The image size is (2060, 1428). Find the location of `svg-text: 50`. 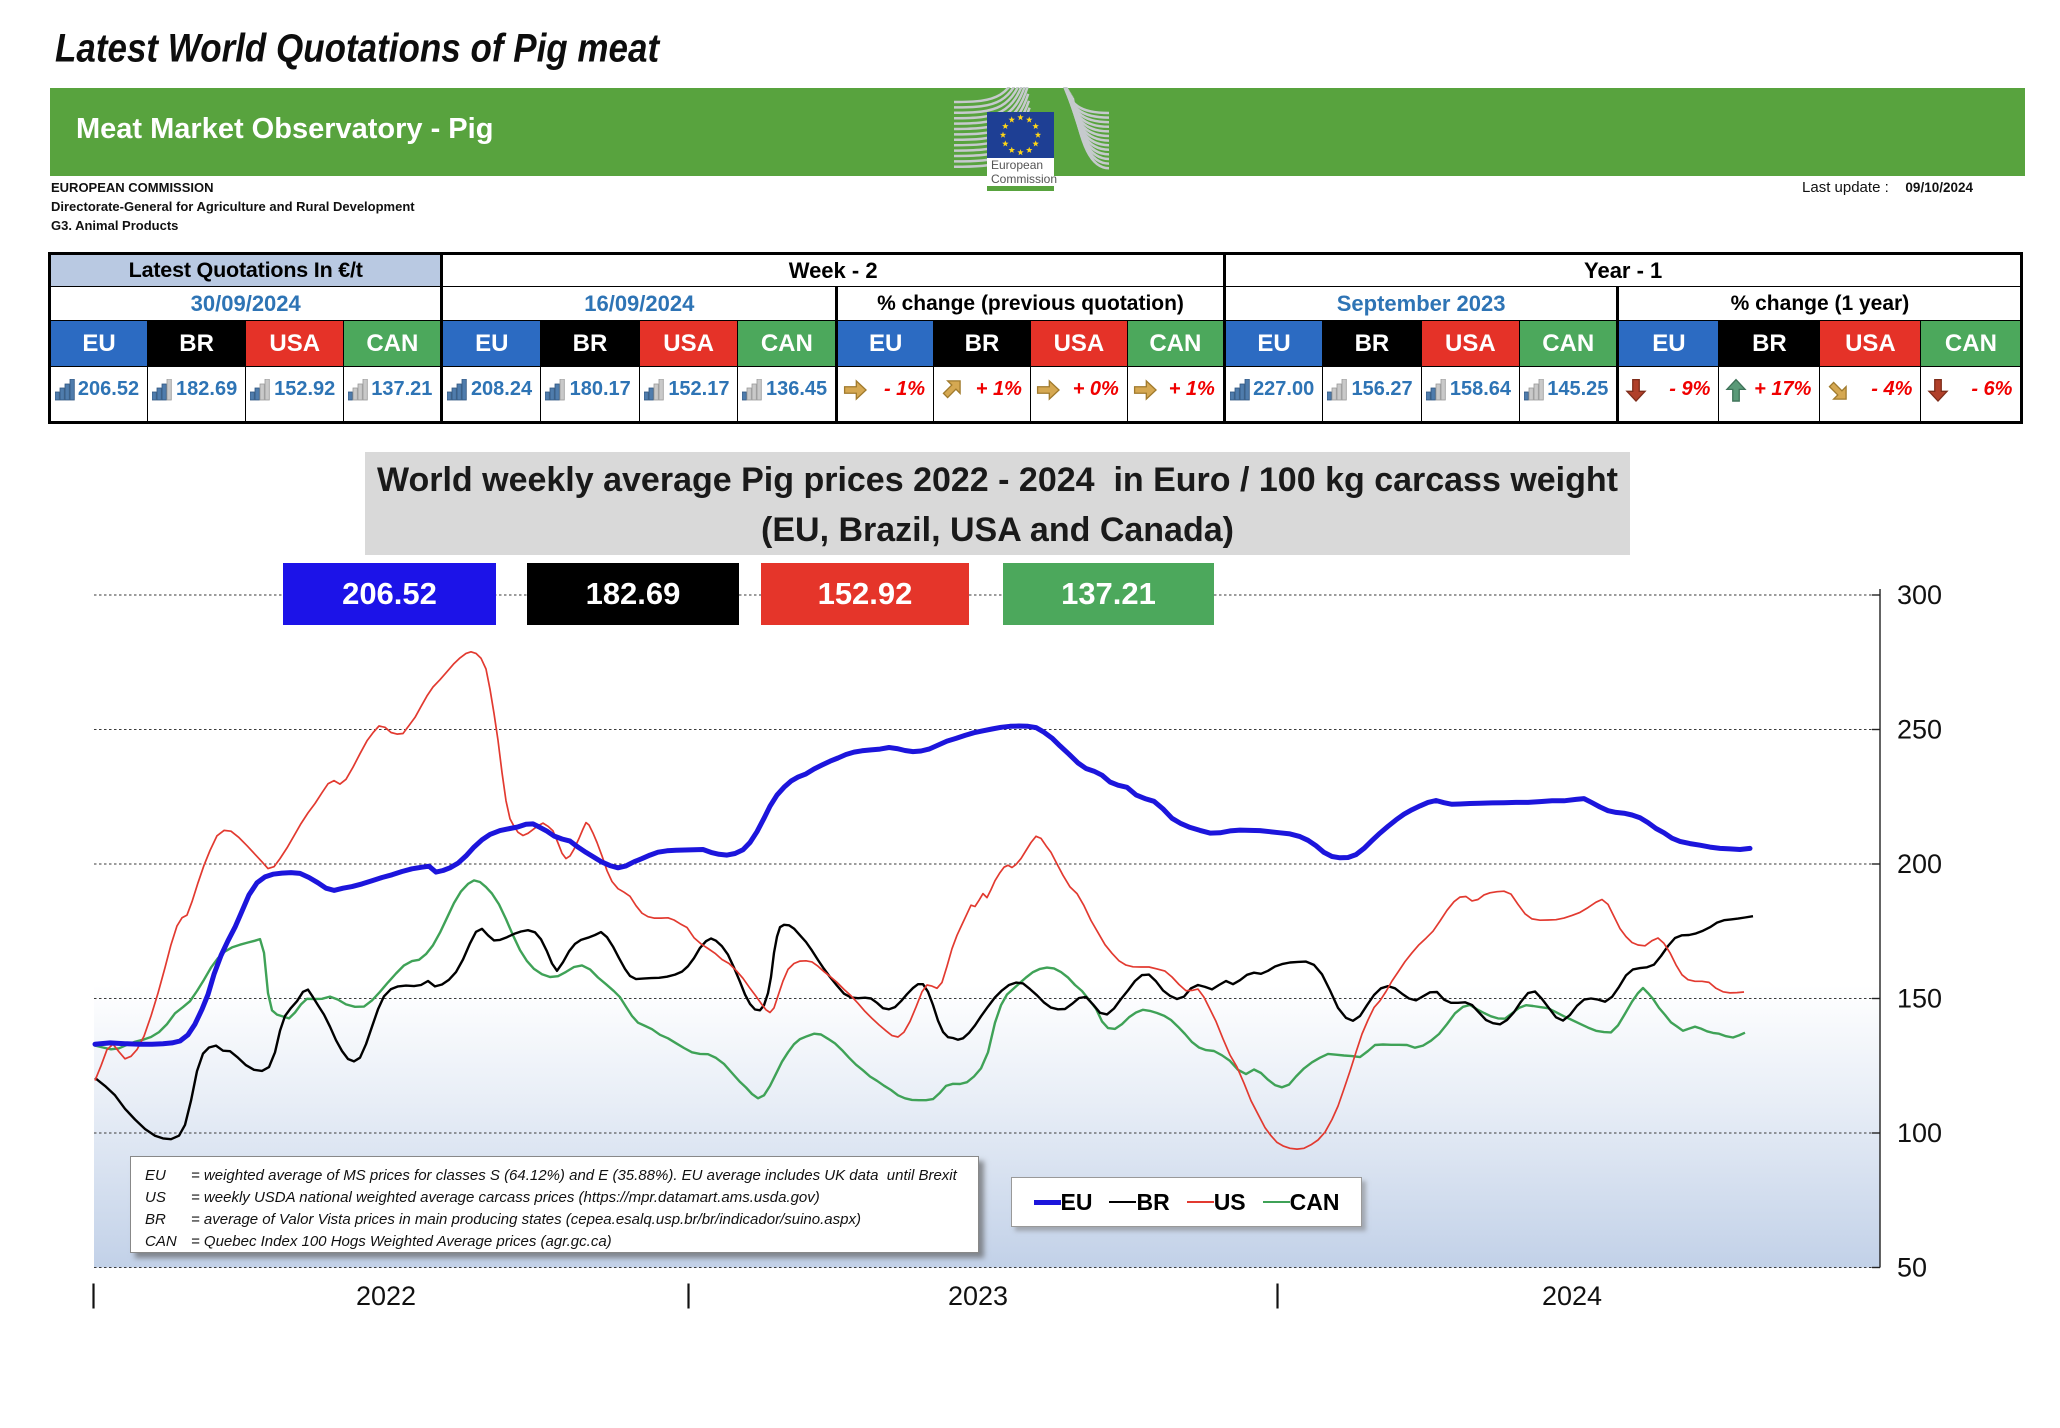

svg-text: 50 is located at coordinates (1912, 1268).